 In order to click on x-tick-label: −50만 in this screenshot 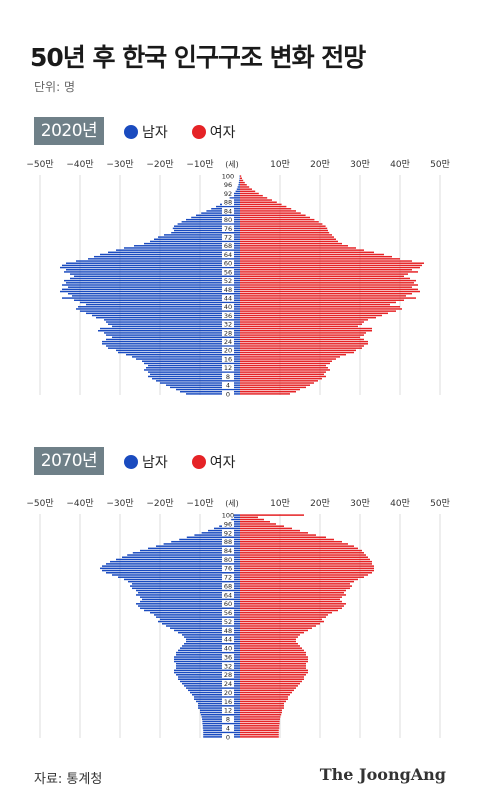, I will do `click(39, 503)`.